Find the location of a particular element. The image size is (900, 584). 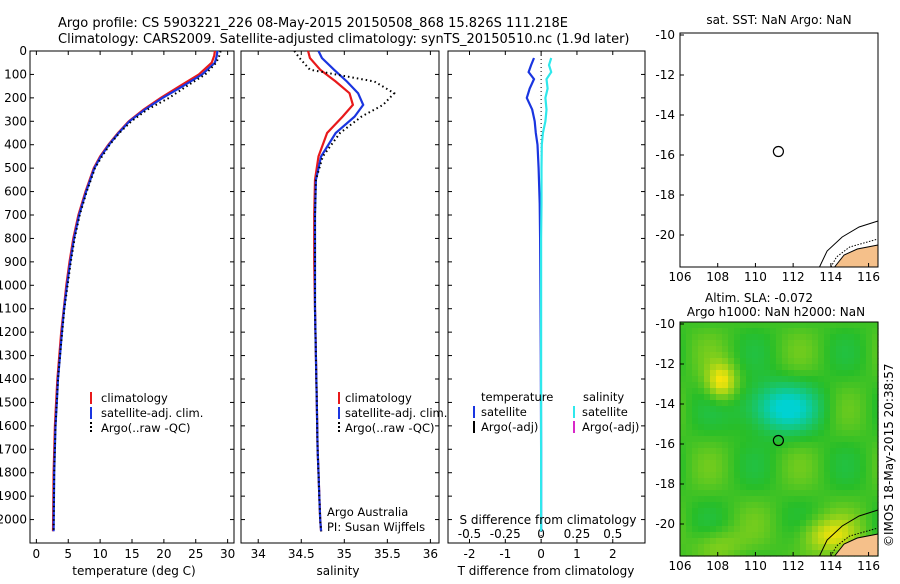

y-tick-label: -18 is located at coordinates (665, 195).